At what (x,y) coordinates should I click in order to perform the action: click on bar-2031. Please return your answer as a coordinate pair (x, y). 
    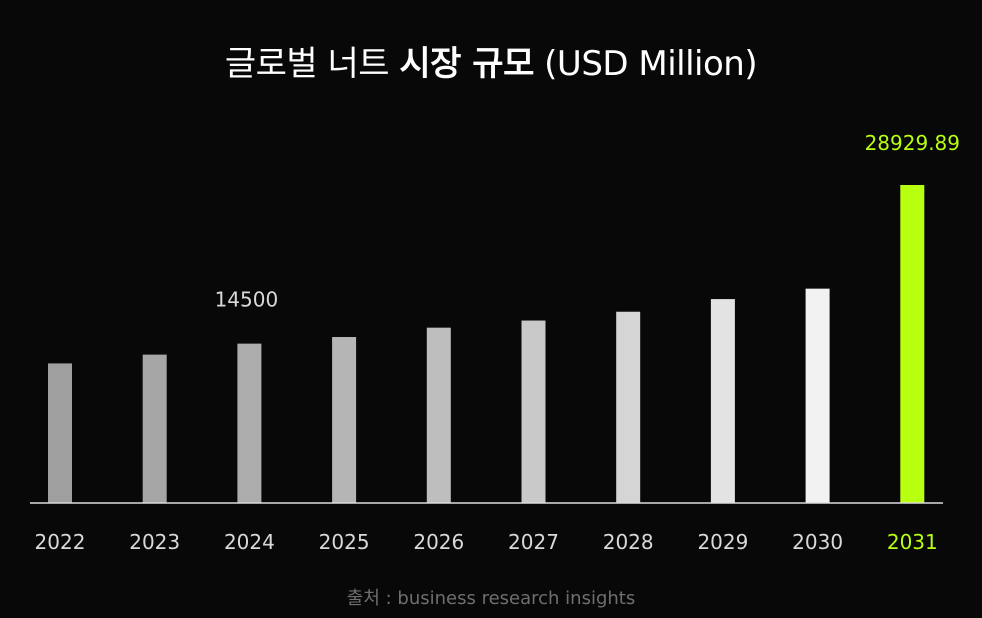
    Looking at the image, I should click on (912, 344).